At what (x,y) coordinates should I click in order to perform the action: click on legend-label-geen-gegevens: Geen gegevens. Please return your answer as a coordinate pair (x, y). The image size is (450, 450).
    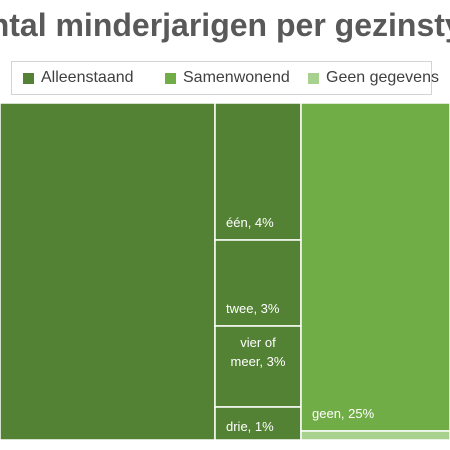
    Looking at the image, I should click on (382, 77).